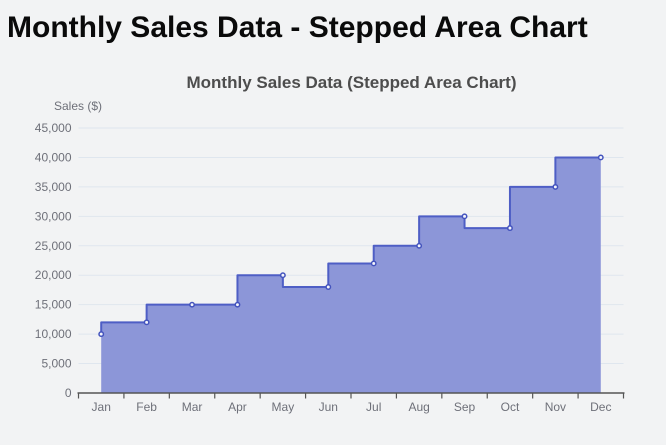 Image resolution: width=666 pixels, height=445 pixels. Describe the element at coordinates (510, 407) in the screenshot. I see `x-axis-tick-label: Oct` at that location.